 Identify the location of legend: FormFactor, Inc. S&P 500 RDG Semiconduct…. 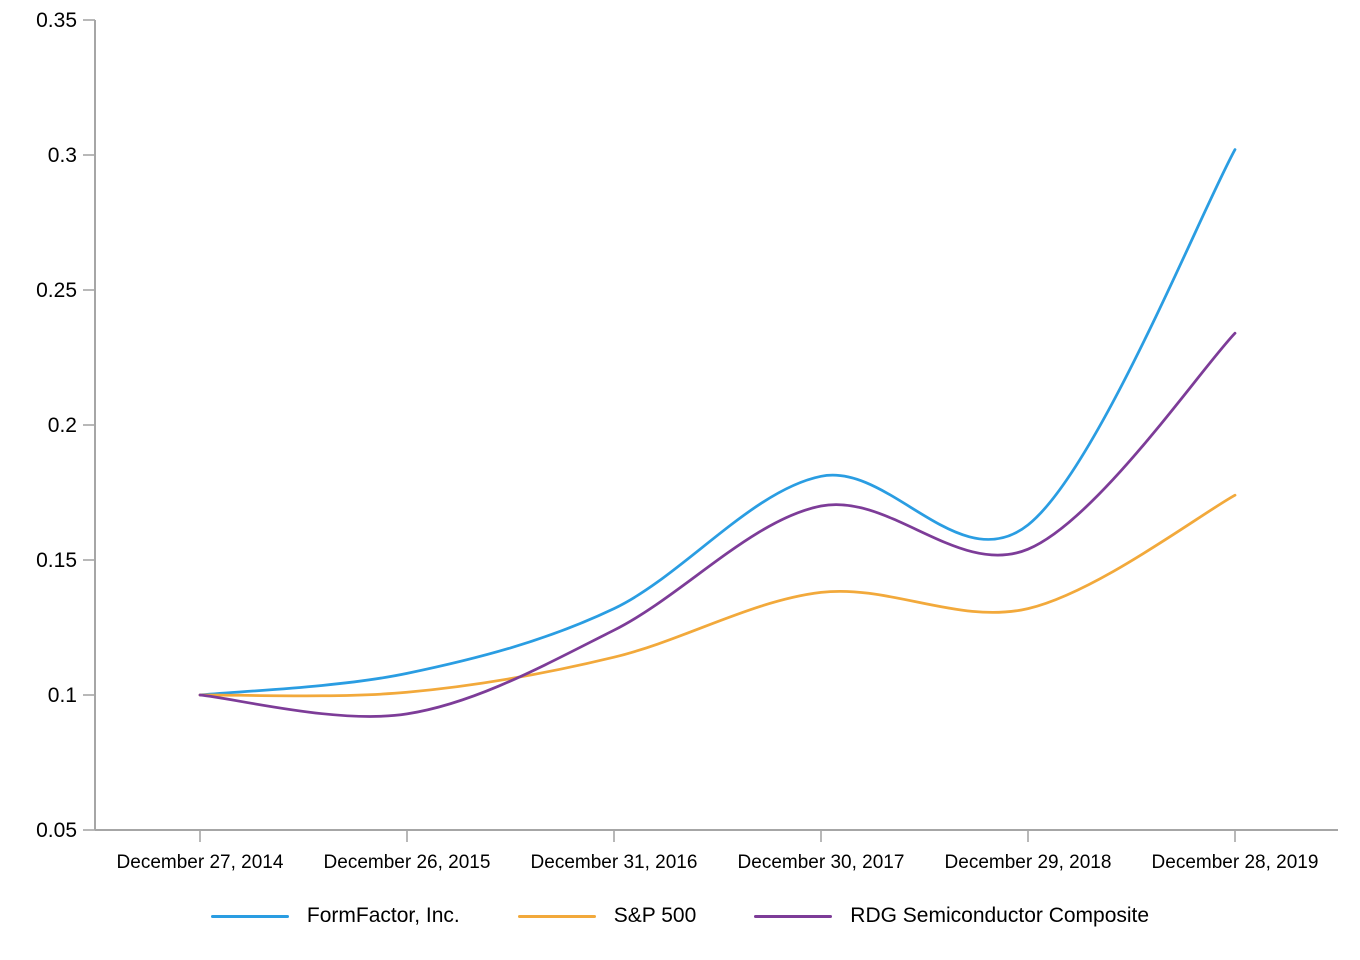
(680, 916).